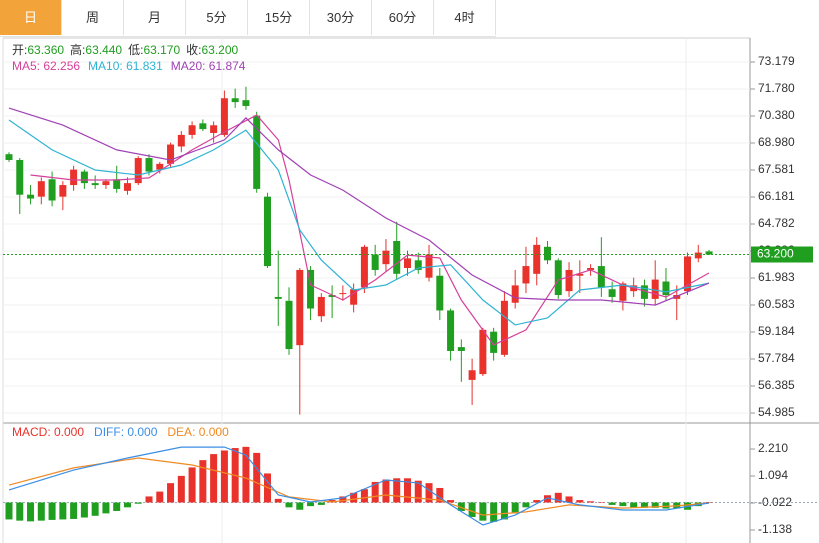 This screenshot has height=543, width=819. I want to click on info-value: 63.200, so click(219, 50).